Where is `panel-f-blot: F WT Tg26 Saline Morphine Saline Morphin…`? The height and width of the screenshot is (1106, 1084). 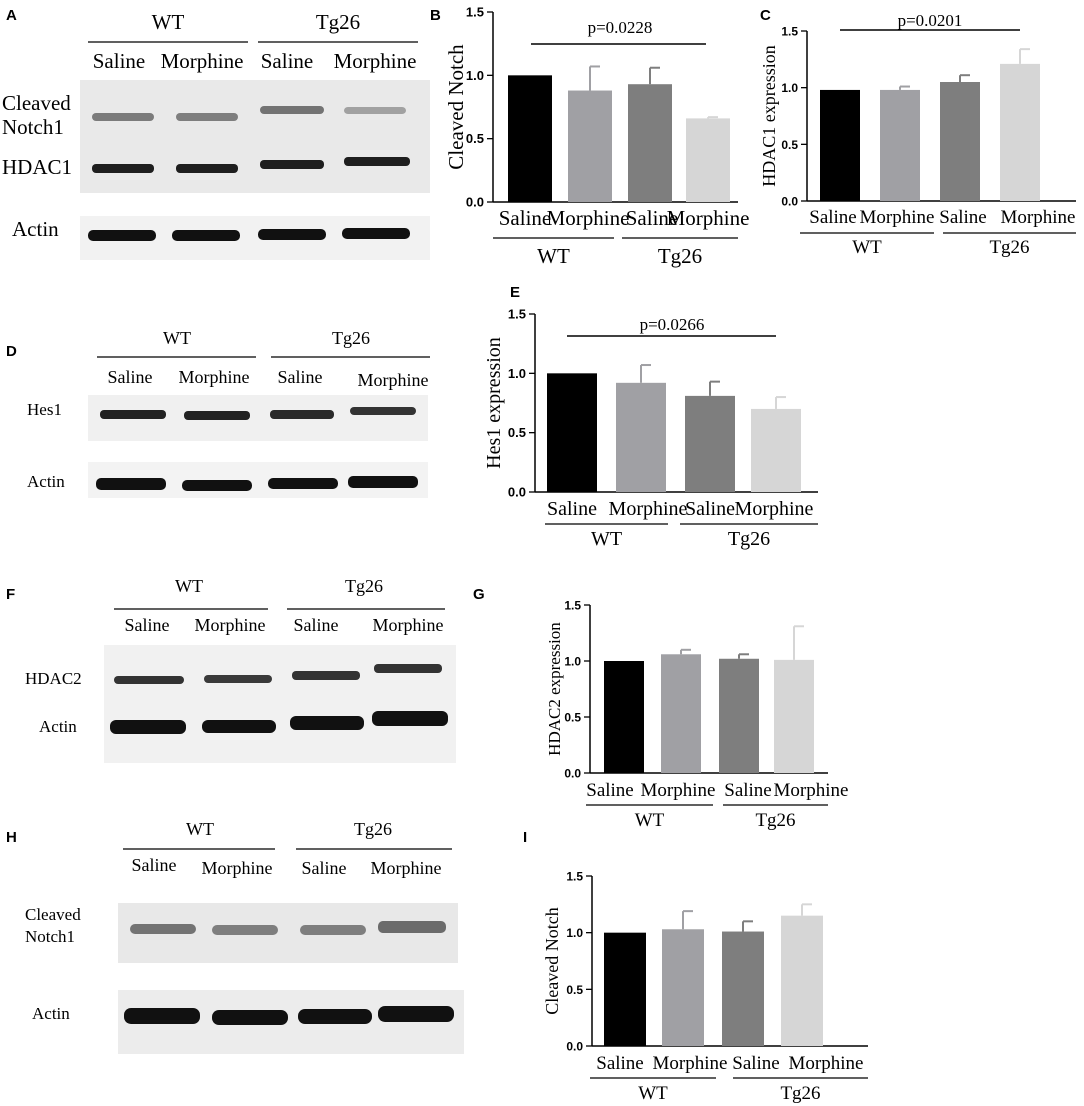
panel-f-blot: F WT Tg26 Saline Morphine Saline Morphin… is located at coordinates (231, 669).